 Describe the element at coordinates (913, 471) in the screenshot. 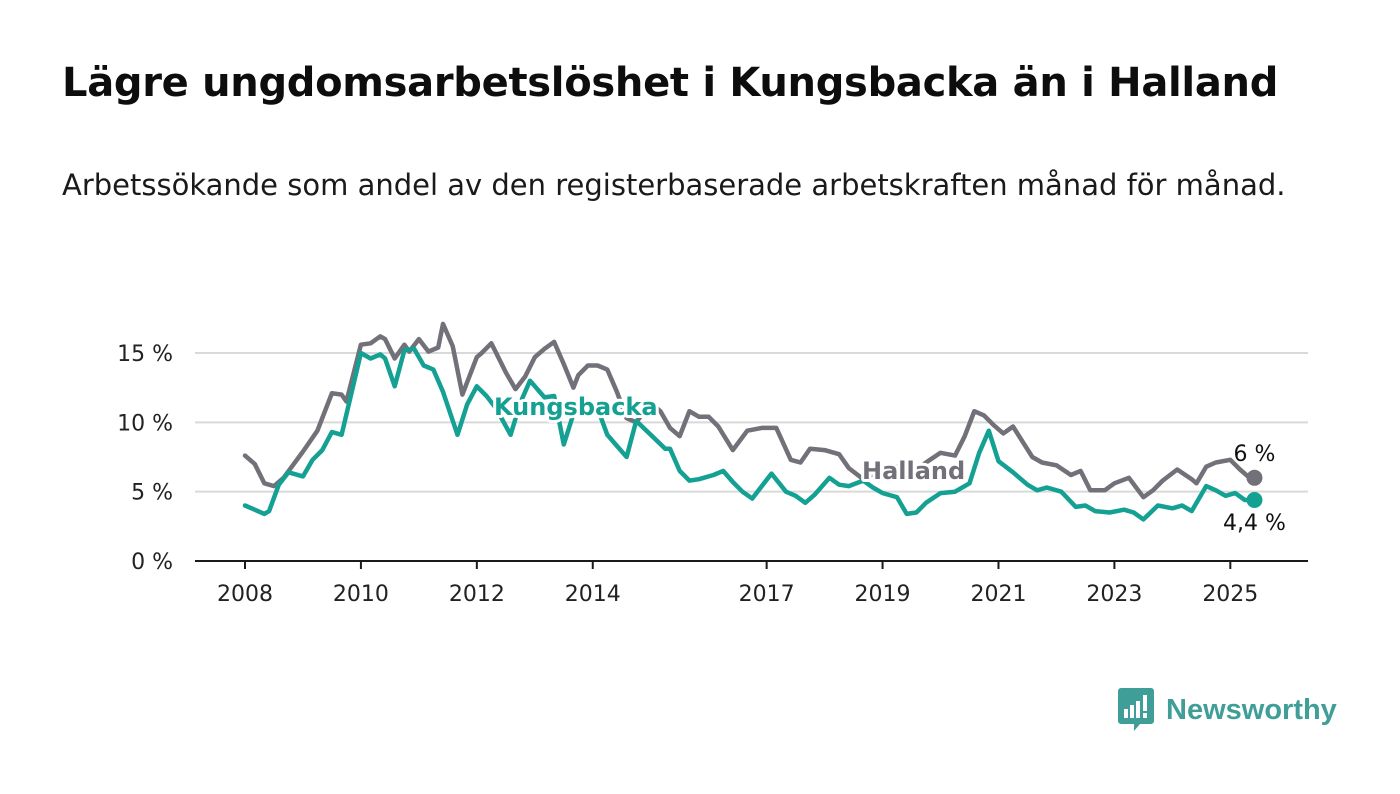

I see `series-label-halland: Halland` at that location.